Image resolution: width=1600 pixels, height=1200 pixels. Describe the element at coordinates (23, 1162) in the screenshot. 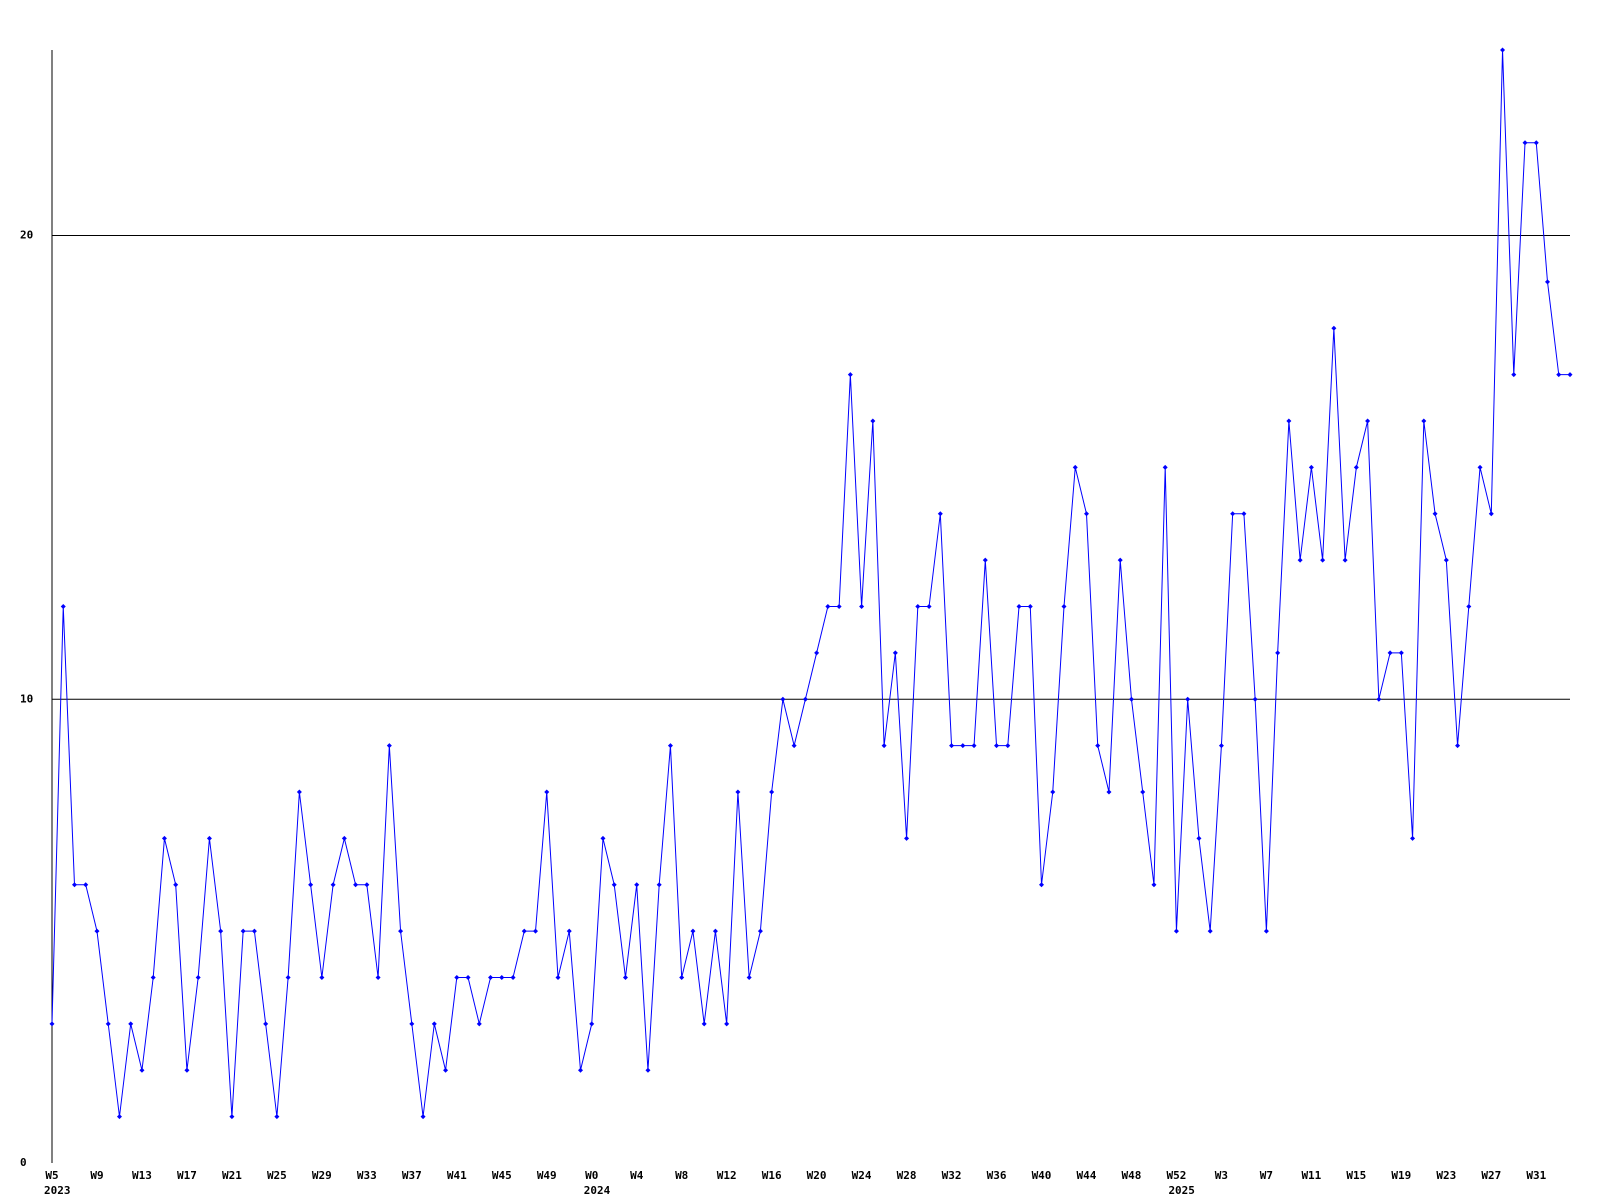

I see `y-tick-label: 0` at that location.